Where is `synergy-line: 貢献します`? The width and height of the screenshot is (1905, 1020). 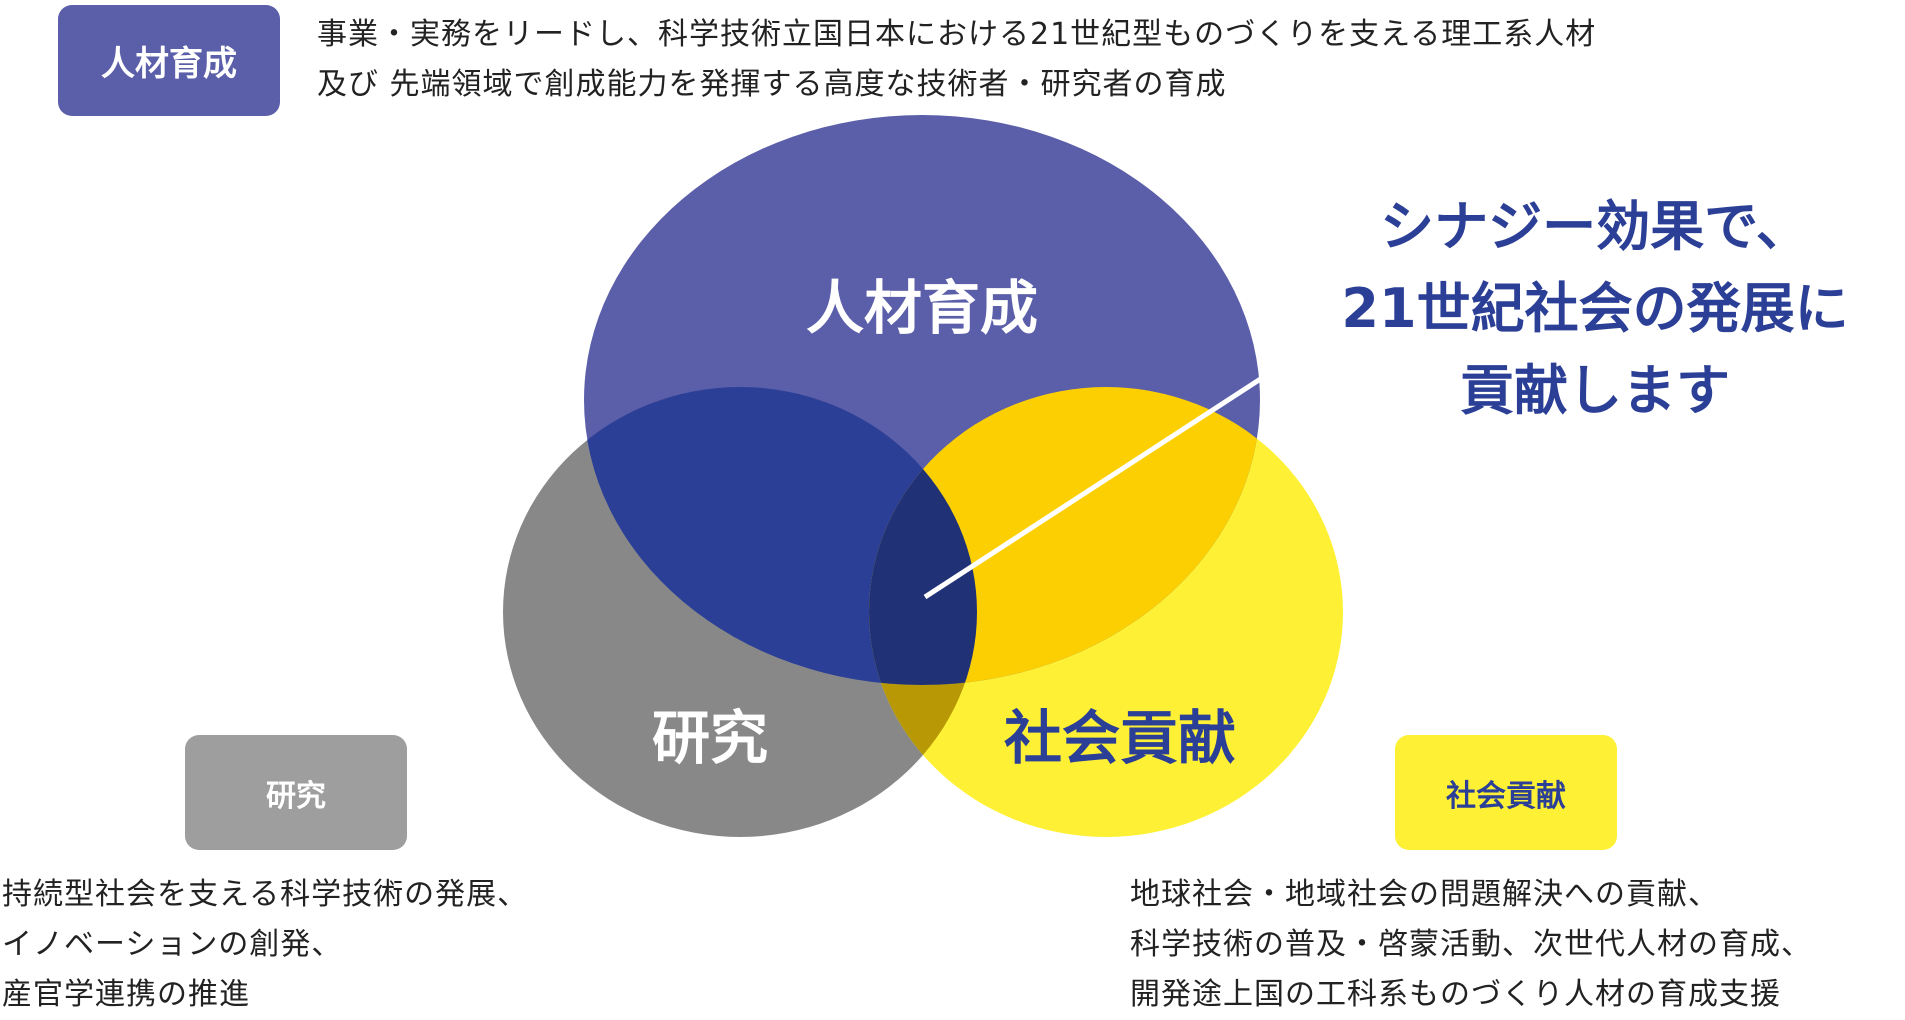 synergy-line: 貢献します is located at coordinates (1595, 390).